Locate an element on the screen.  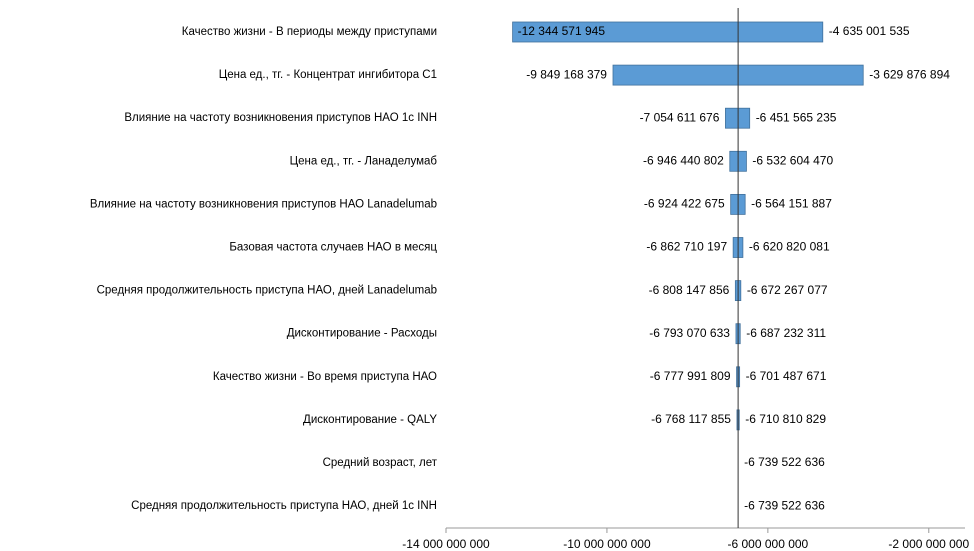
high-label: -6 701 487 671 is located at coordinates (786, 376).